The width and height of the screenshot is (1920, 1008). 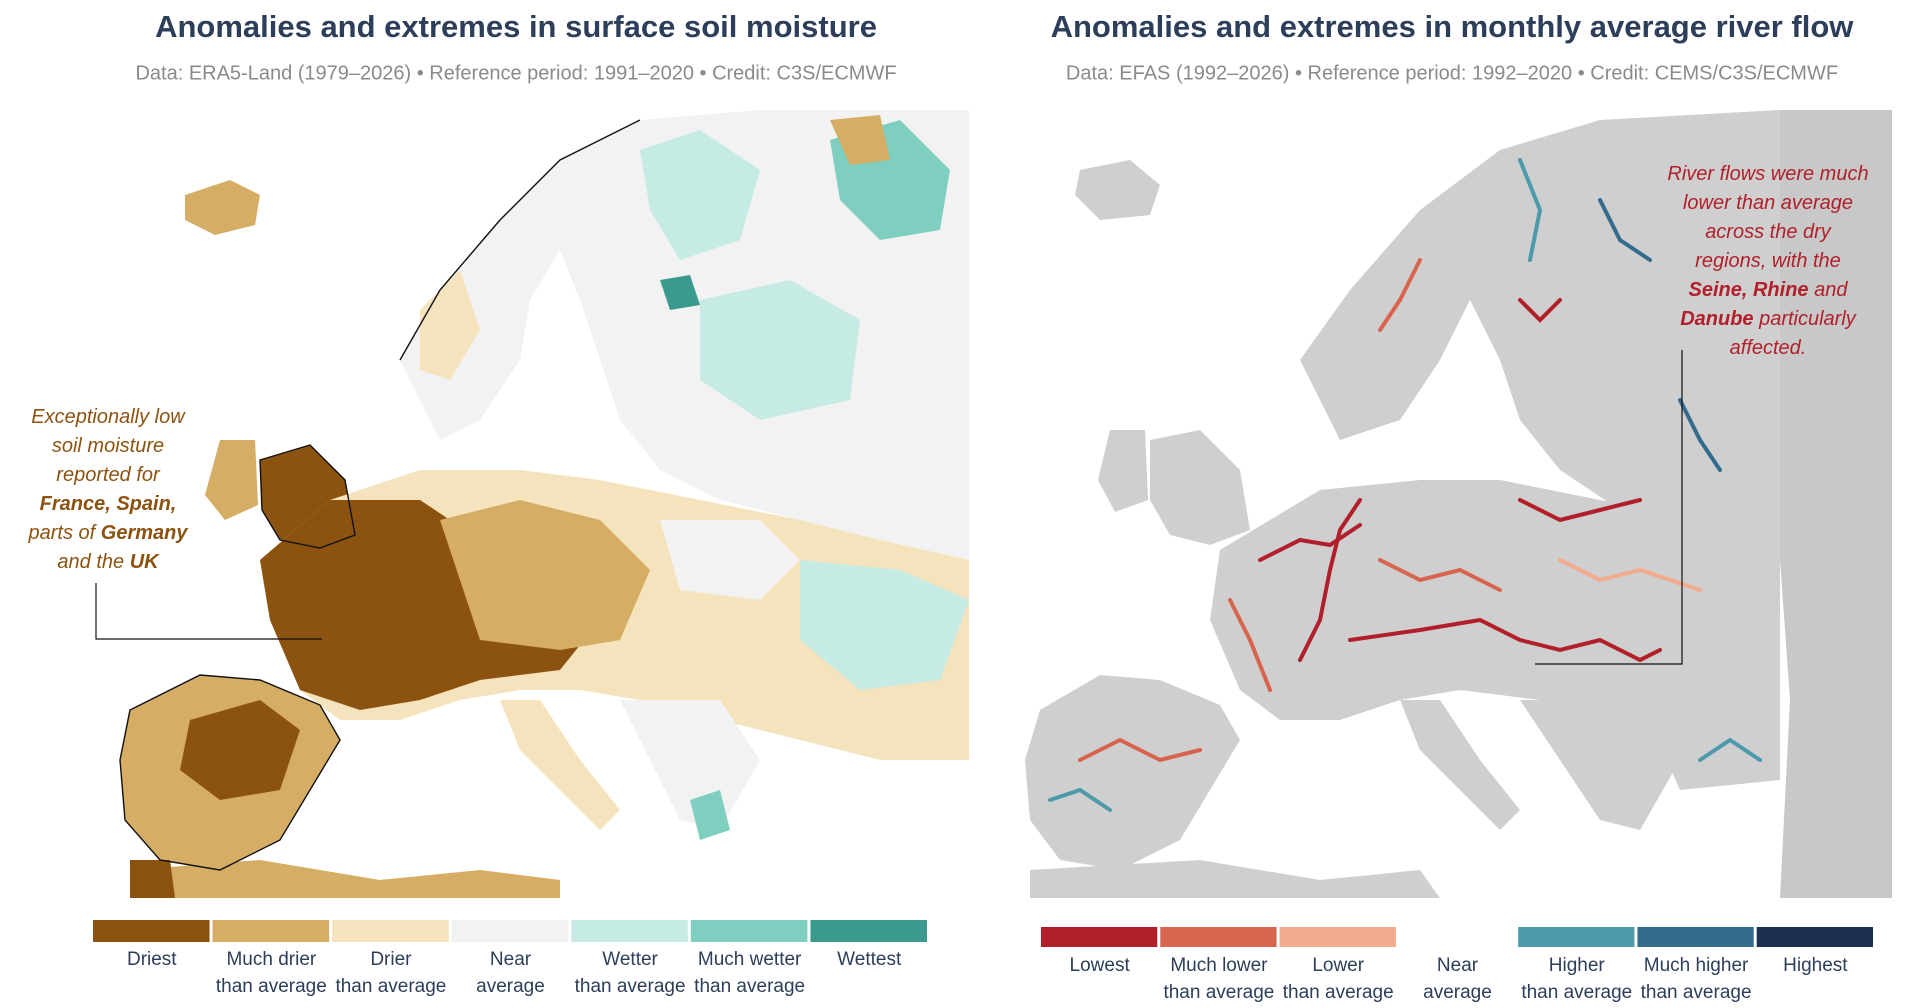 I want to click on legend-label: Drier, so click(x=391, y=959).